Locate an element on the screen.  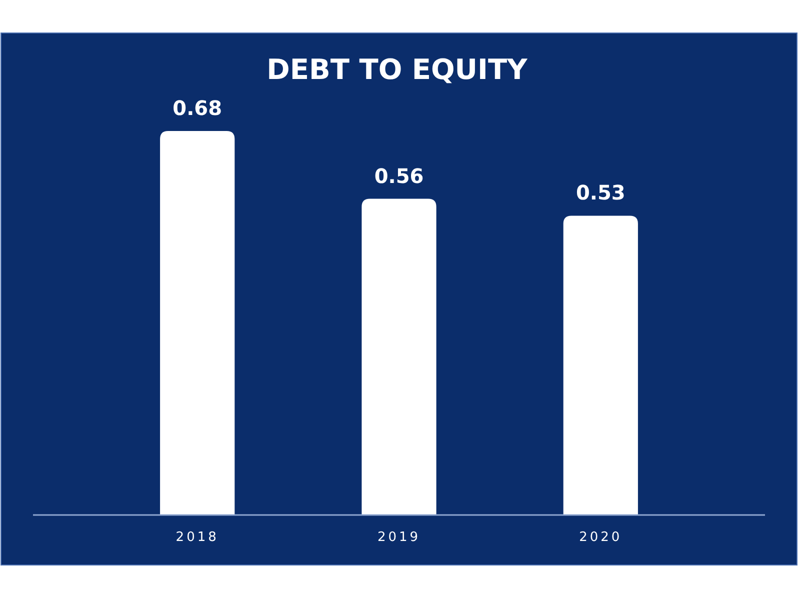
x-tick-label: 2020 is located at coordinates (600, 537).